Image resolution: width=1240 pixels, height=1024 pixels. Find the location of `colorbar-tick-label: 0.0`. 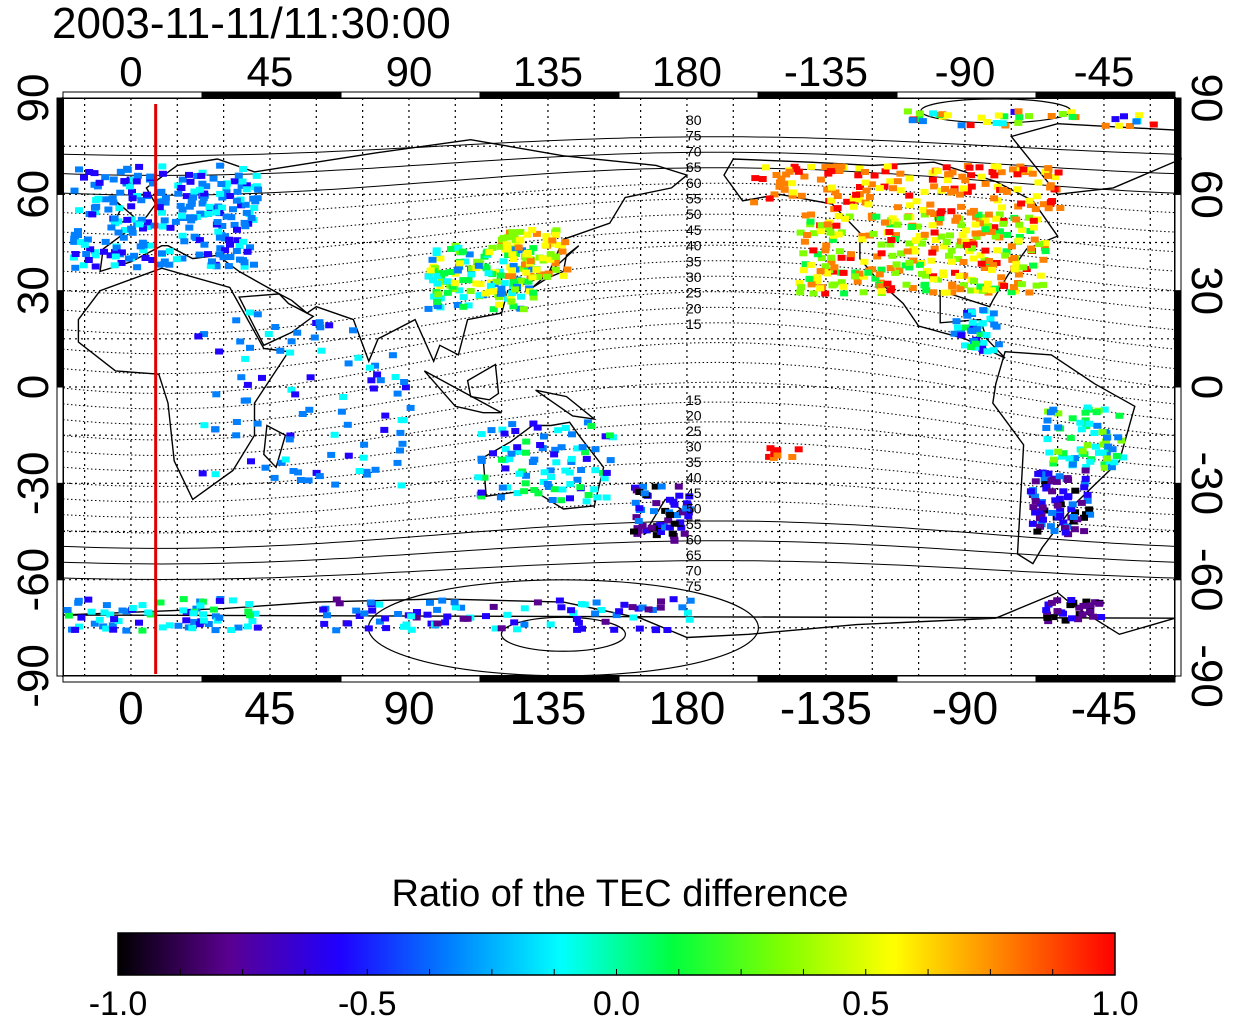

colorbar-tick-label: 0.0 is located at coordinates (616, 1004).